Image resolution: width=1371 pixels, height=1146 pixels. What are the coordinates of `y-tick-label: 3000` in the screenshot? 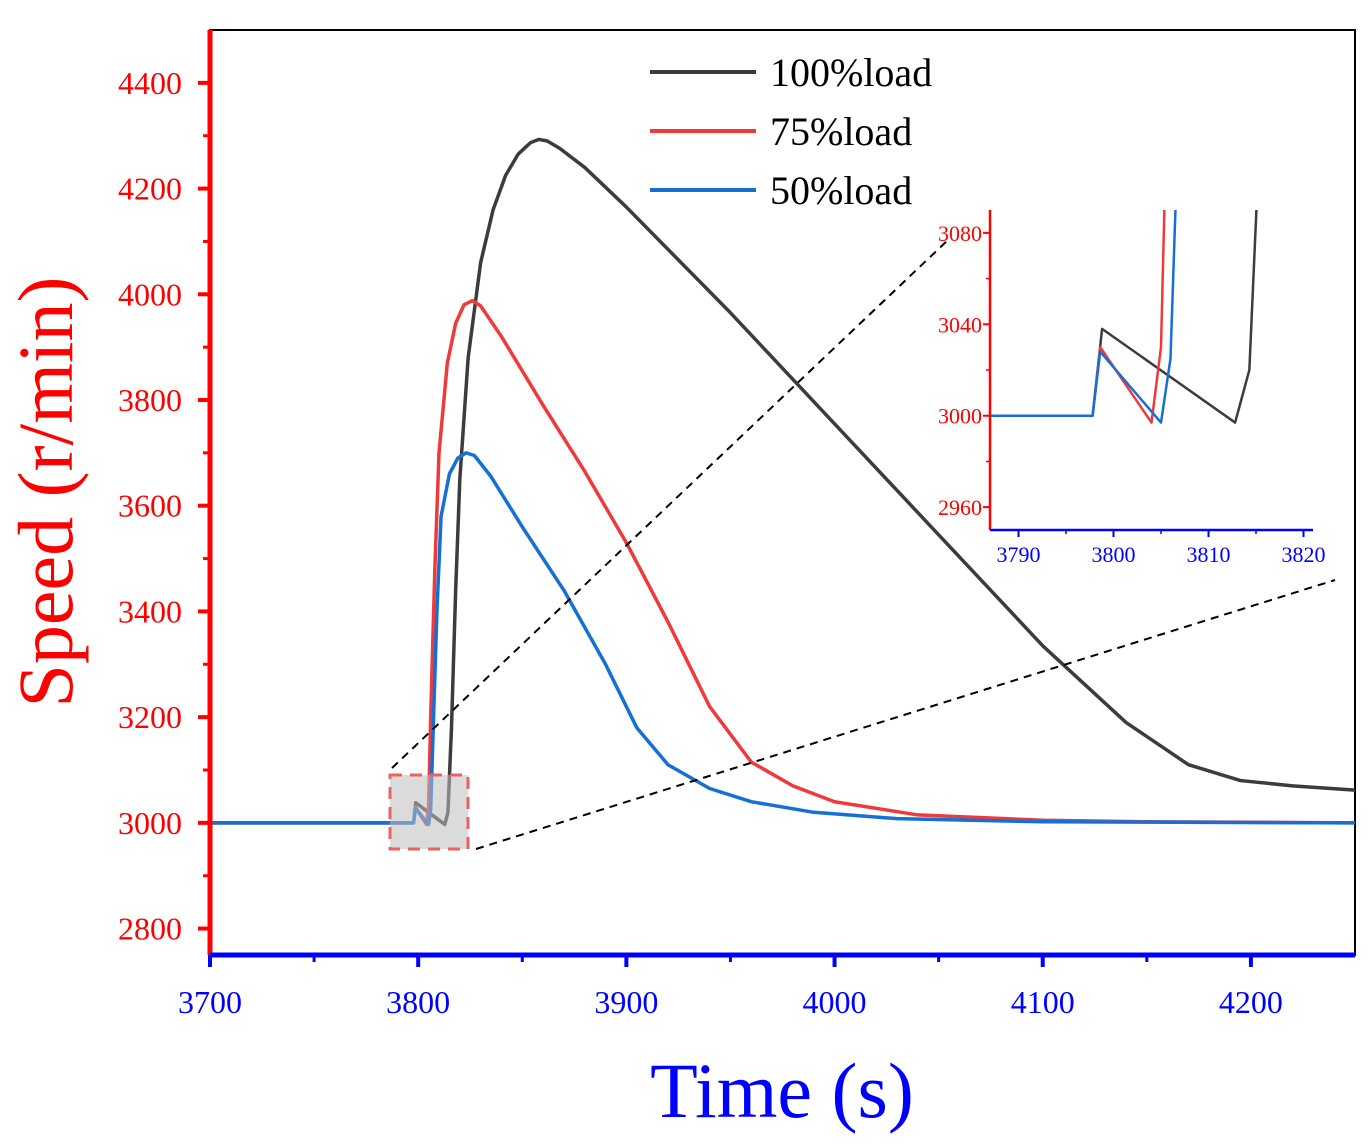 It's located at (150, 823).